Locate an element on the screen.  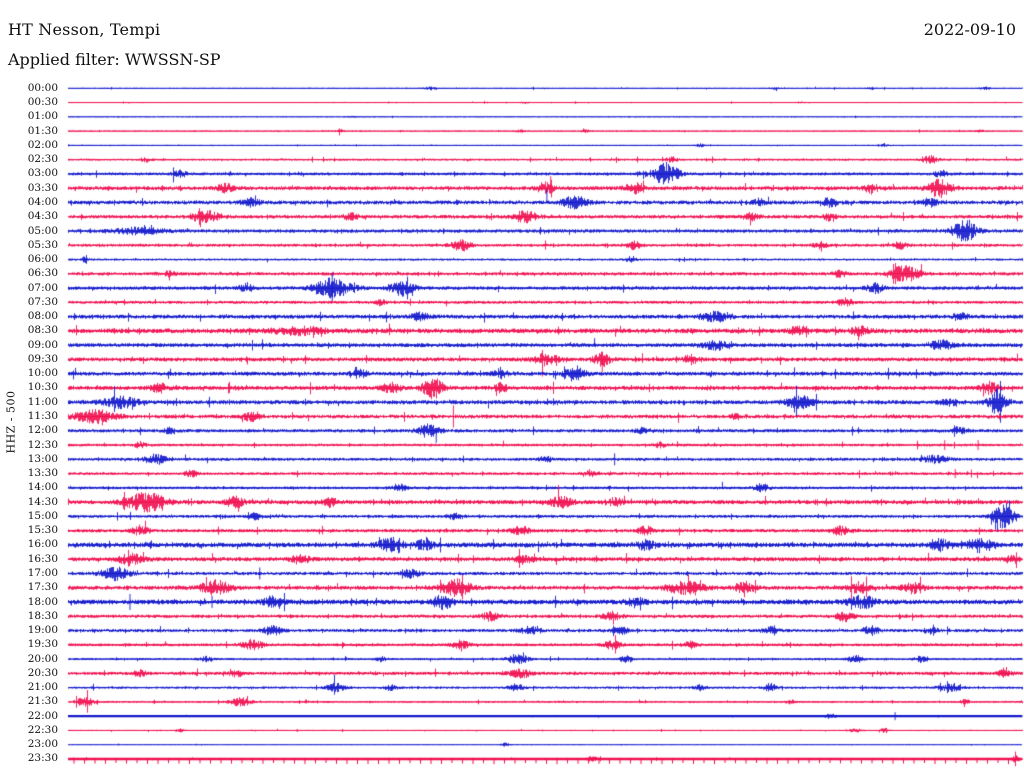
trace-time-label: 05:00 is located at coordinates (42, 230).